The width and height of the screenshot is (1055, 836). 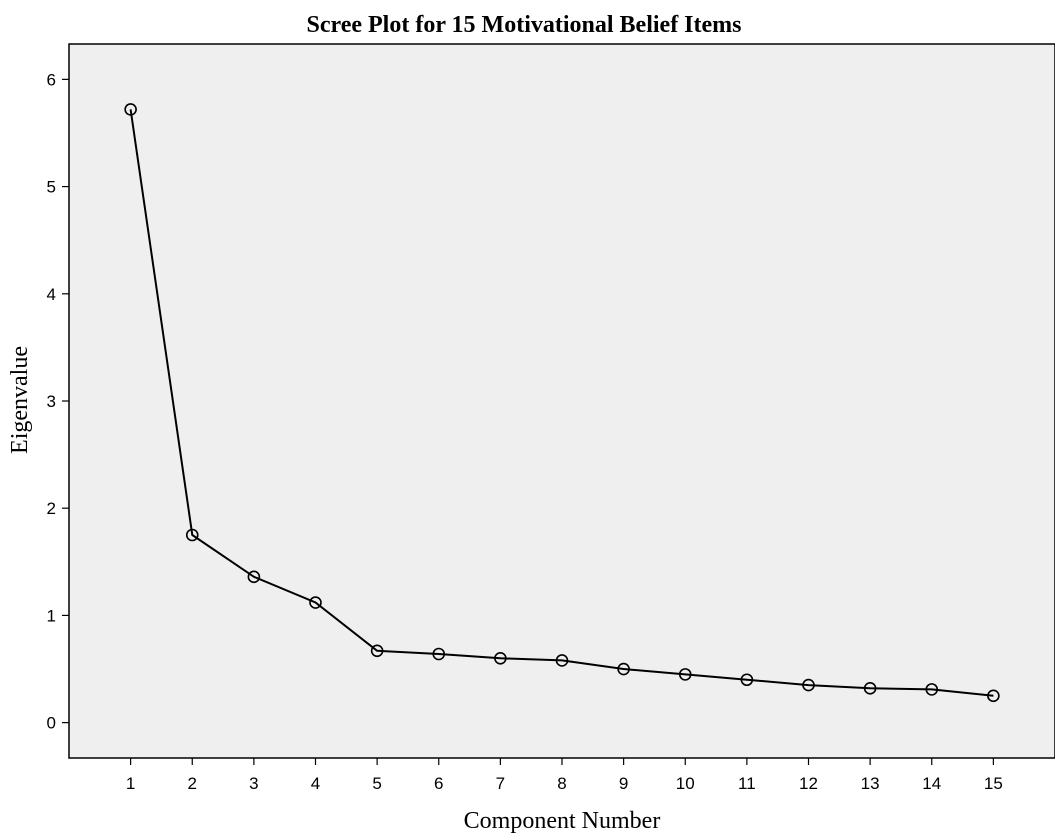 What do you see at coordinates (51, 508) in the screenshot?
I see `y-tick-label: 2` at bounding box center [51, 508].